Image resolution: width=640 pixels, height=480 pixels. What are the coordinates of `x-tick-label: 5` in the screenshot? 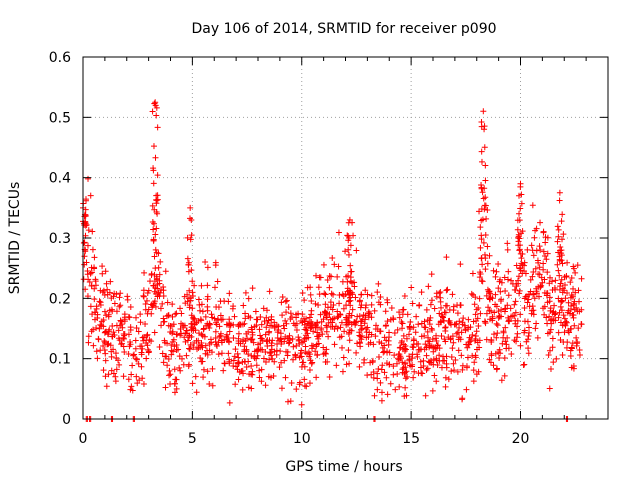 It's located at (192, 439).